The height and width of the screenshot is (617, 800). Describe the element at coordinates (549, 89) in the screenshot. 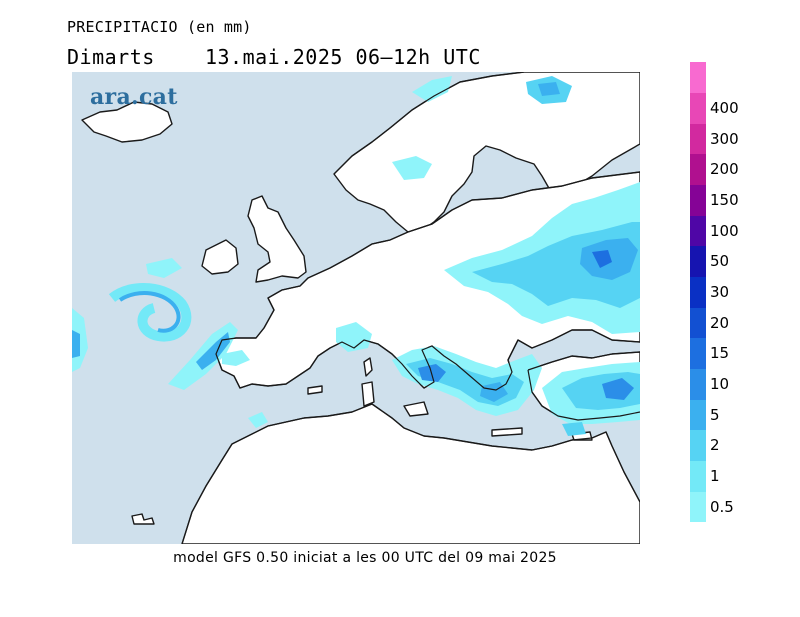

I see `precip-north-scandinavia-core` at that location.